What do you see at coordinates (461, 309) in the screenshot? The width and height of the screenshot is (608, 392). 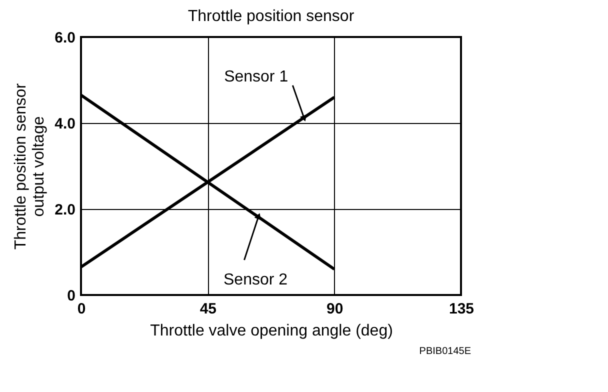 I see `x-tick-label: 135` at bounding box center [461, 309].